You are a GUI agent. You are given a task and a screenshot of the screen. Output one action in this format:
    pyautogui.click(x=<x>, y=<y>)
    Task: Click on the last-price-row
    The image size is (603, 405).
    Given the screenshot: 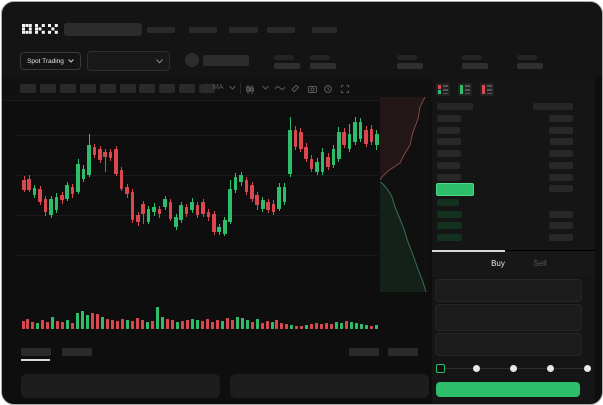 What is the action you would take?
    pyautogui.click(x=513, y=189)
    